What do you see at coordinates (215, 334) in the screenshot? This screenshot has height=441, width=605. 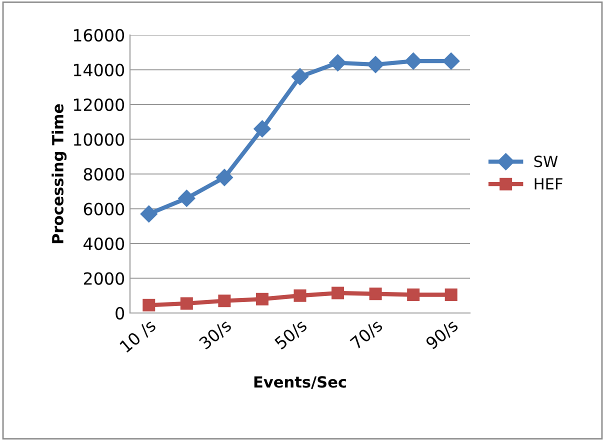 I see `x-tick-label: 30/s` at bounding box center [215, 334].